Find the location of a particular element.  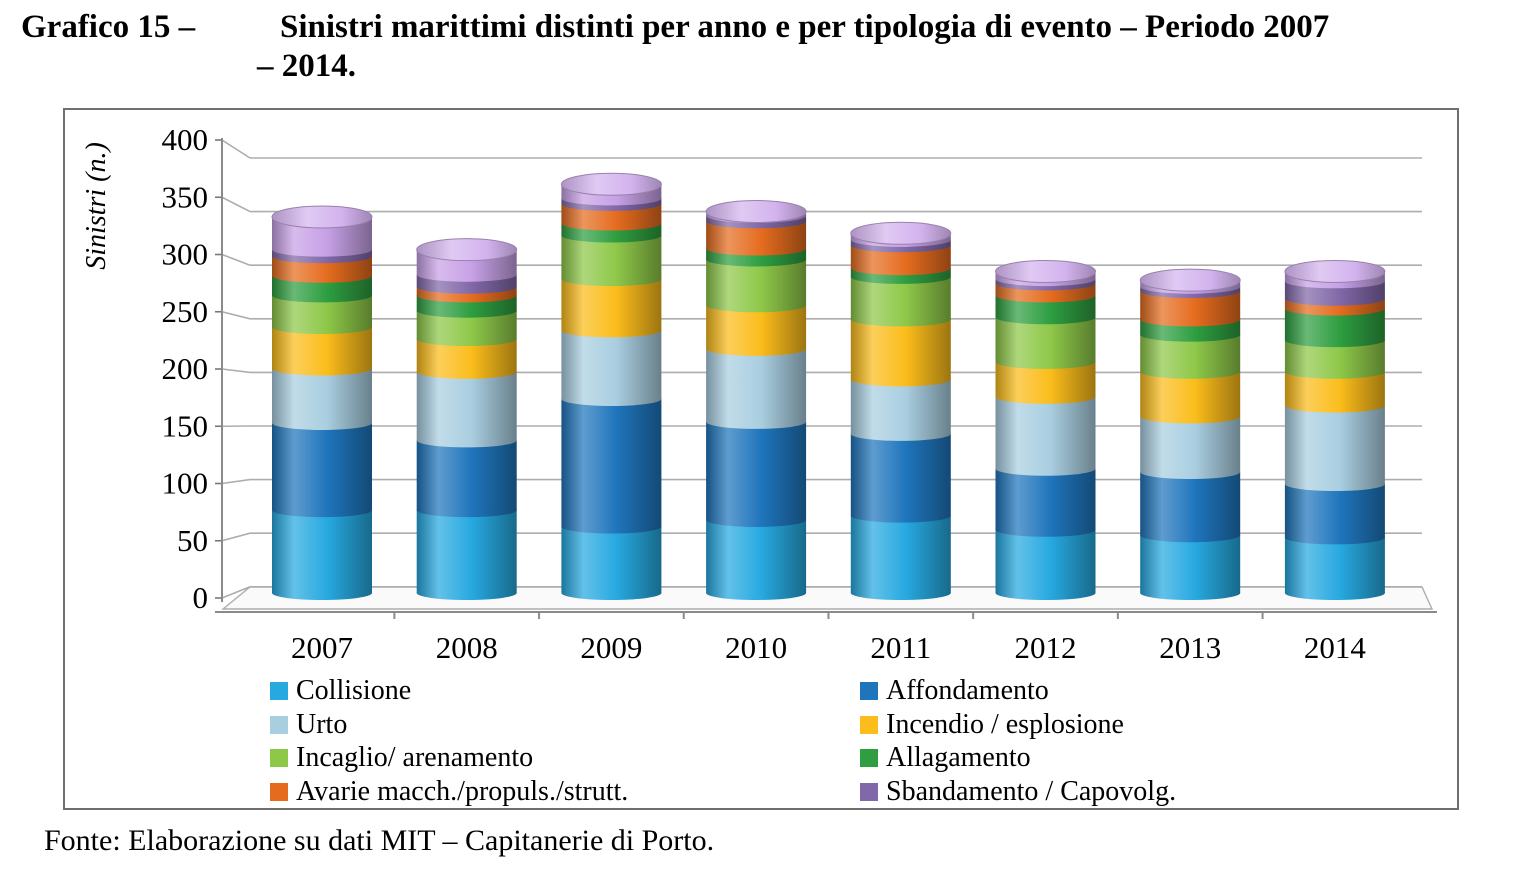

x-category-label: 2009 is located at coordinates (611, 647).